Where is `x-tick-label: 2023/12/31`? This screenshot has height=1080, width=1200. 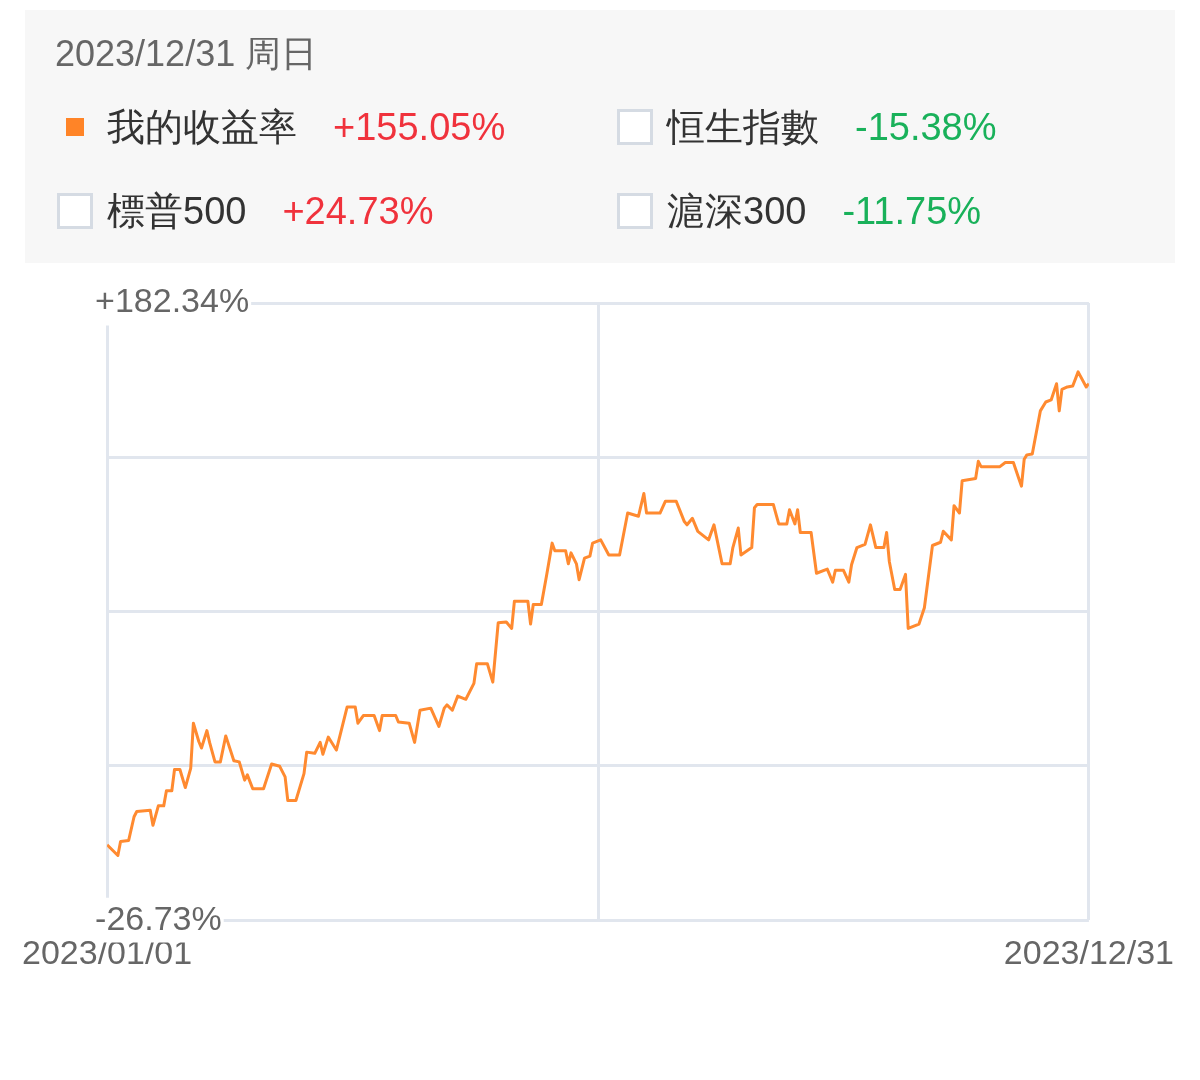
x-tick-label: 2023/12/31 is located at coordinates (1088, 951).